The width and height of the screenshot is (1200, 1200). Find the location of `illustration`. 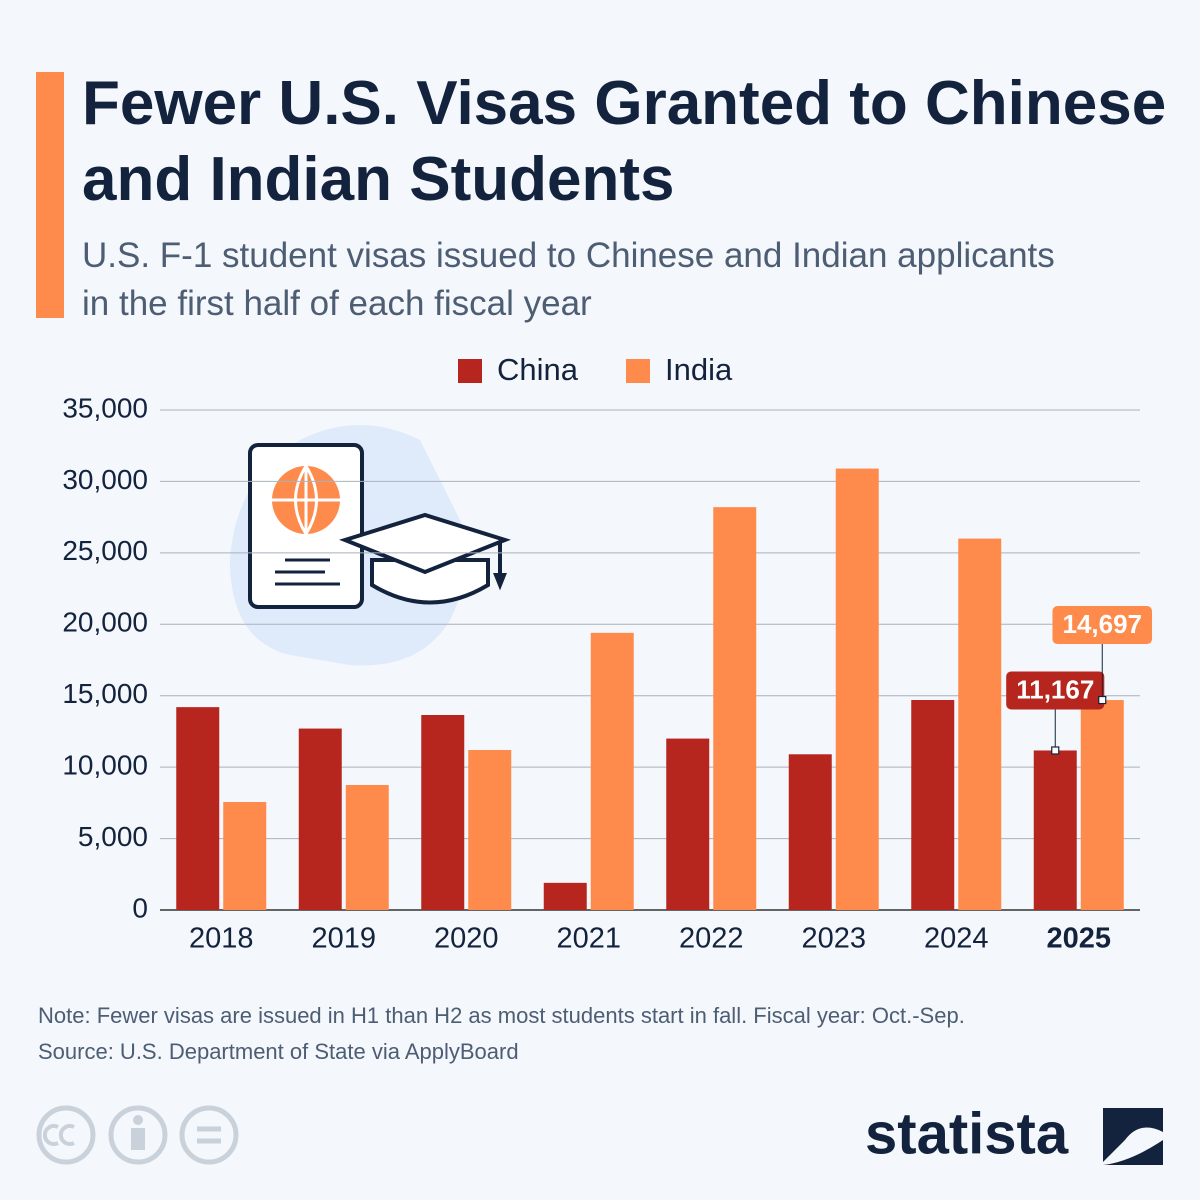

illustration is located at coordinates (370, 545).